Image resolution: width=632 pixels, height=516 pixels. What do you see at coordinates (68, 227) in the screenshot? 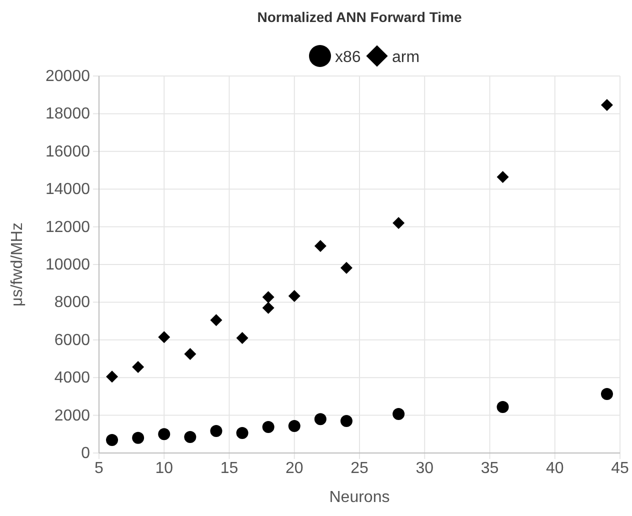
I see `y-tick-label: 12000` at bounding box center [68, 227].